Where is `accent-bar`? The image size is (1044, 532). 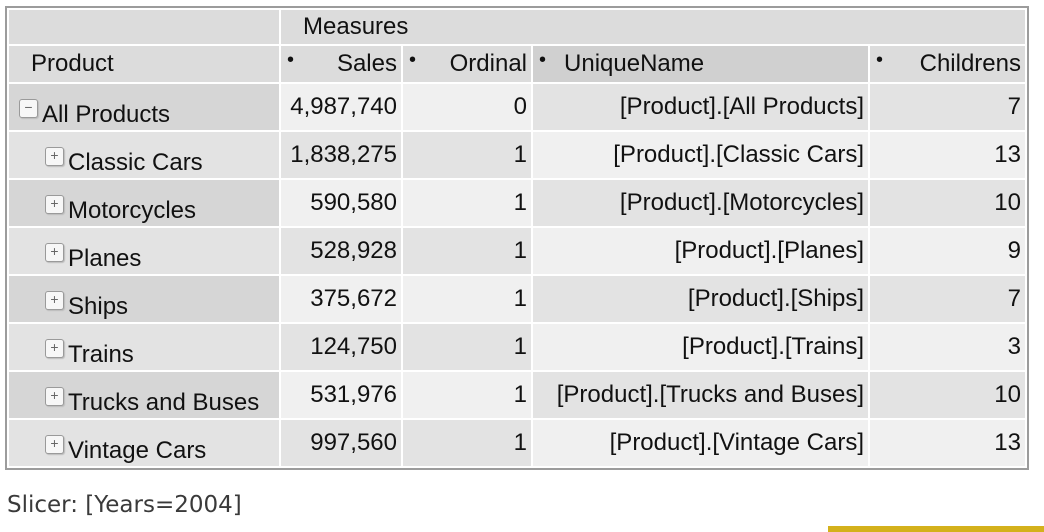 accent-bar is located at coordinates (936, 529).